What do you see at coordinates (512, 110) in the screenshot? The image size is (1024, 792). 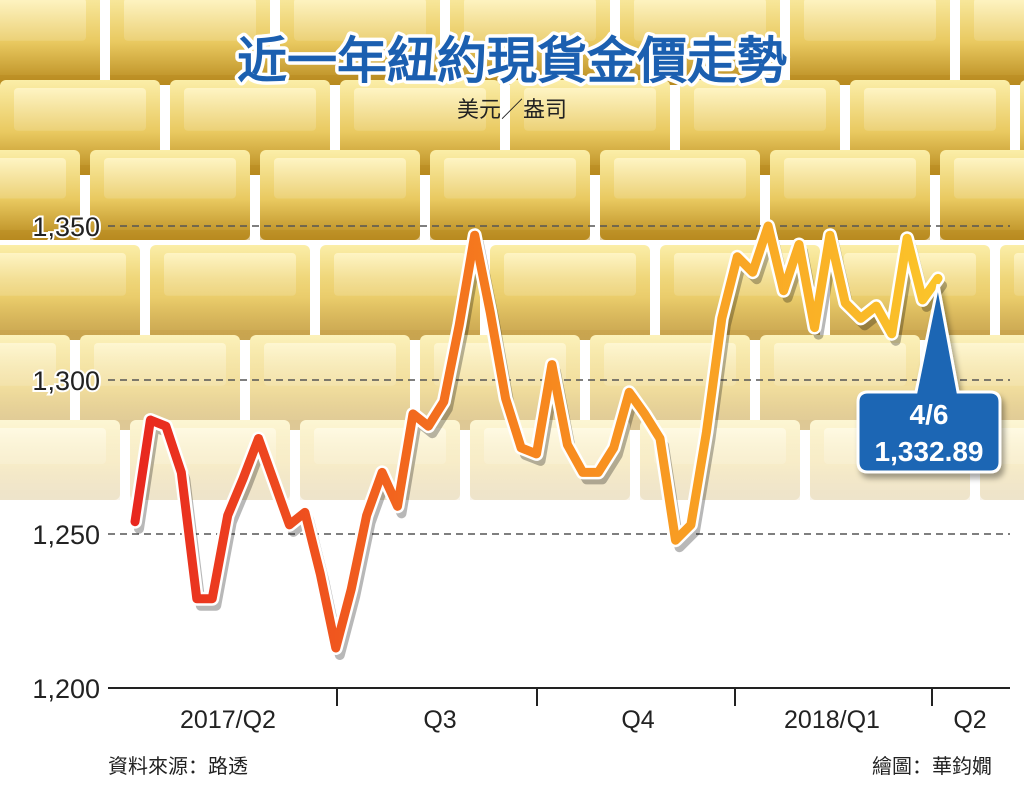 I see `unit-label: 美元／盎司` at bounding box center [512, 110].